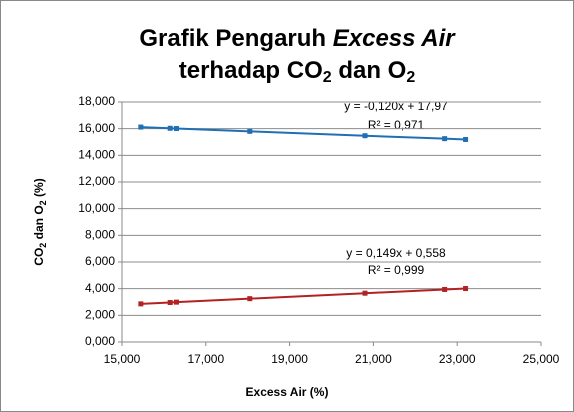 This screenshot has height=412, width=574. Describe the element at coordinates (96, 155) in the screenshot. I see `y-tick-label: 14,000` at that location.